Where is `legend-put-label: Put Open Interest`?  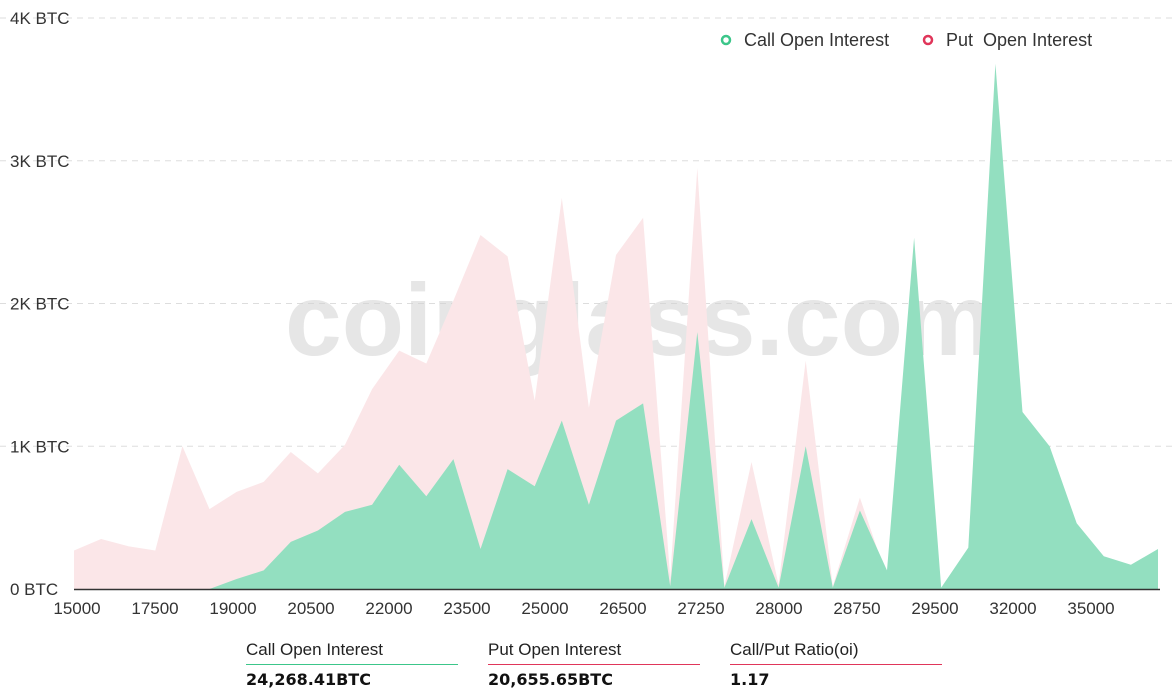 legend-put-label: Put Open Interest is located at coordinates (1019, 40).